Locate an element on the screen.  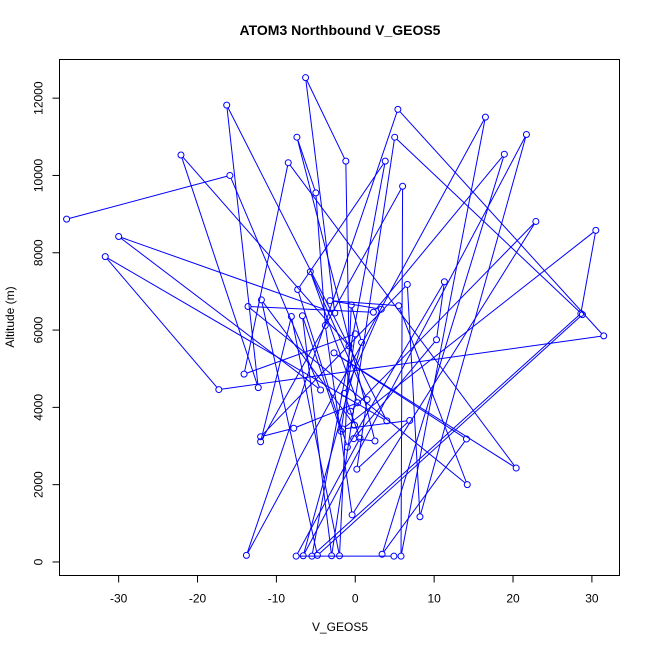
y-tick-label: 8000 is located at coordinates (39, 252).